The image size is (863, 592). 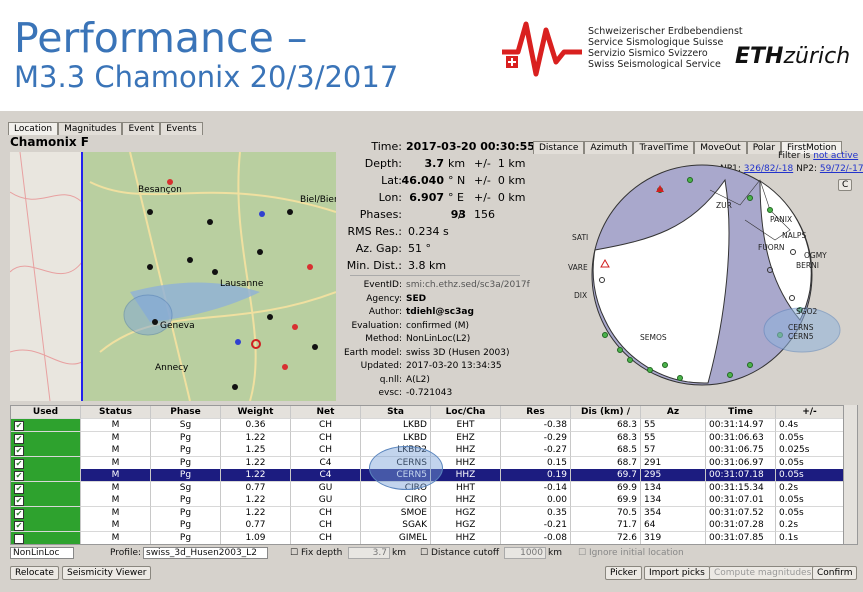 What do you see at coordinates (850, 474) in the screenshot?
I see `scrollbar` at bounding box center [850, 474].